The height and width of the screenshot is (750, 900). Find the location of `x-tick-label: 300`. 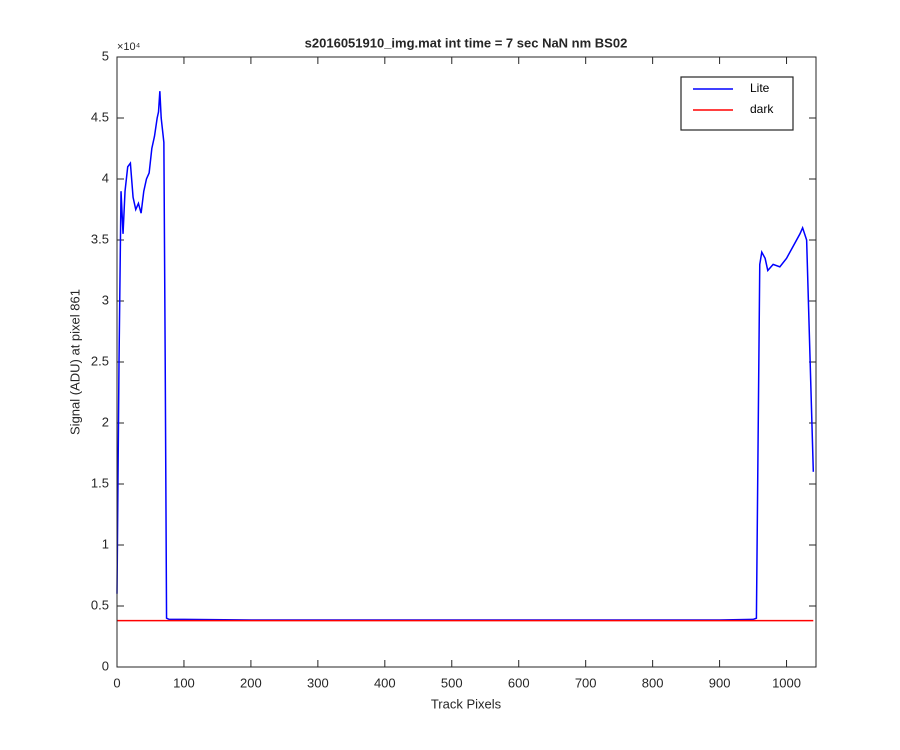

x-tick-label: 300 is located at coordinates (318, 682).